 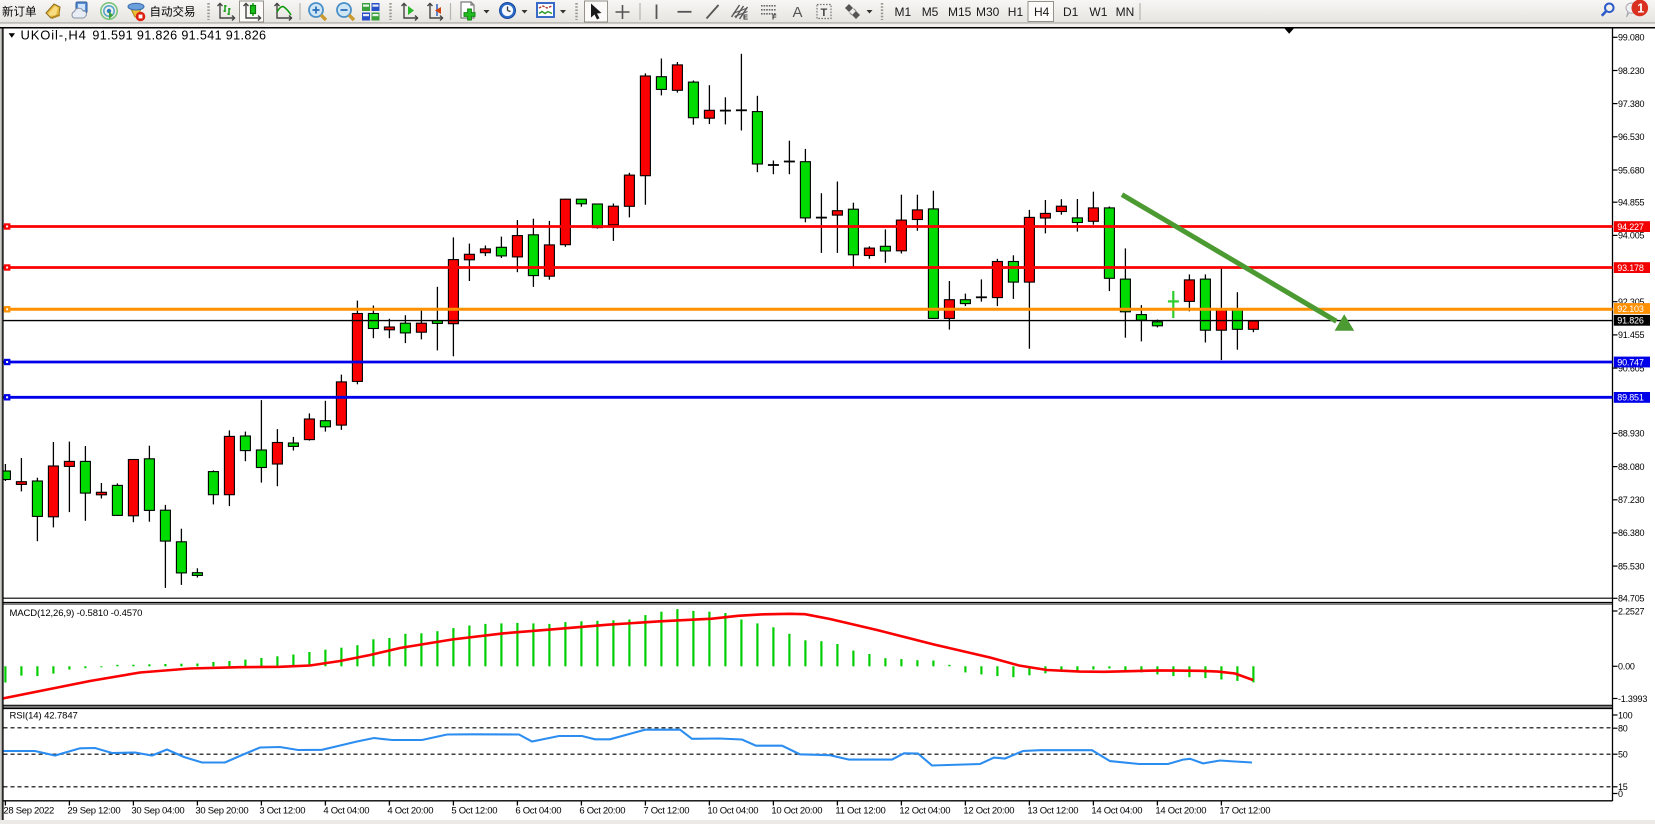 I want to click on svg-text: M15, so click(x=960, y=12).